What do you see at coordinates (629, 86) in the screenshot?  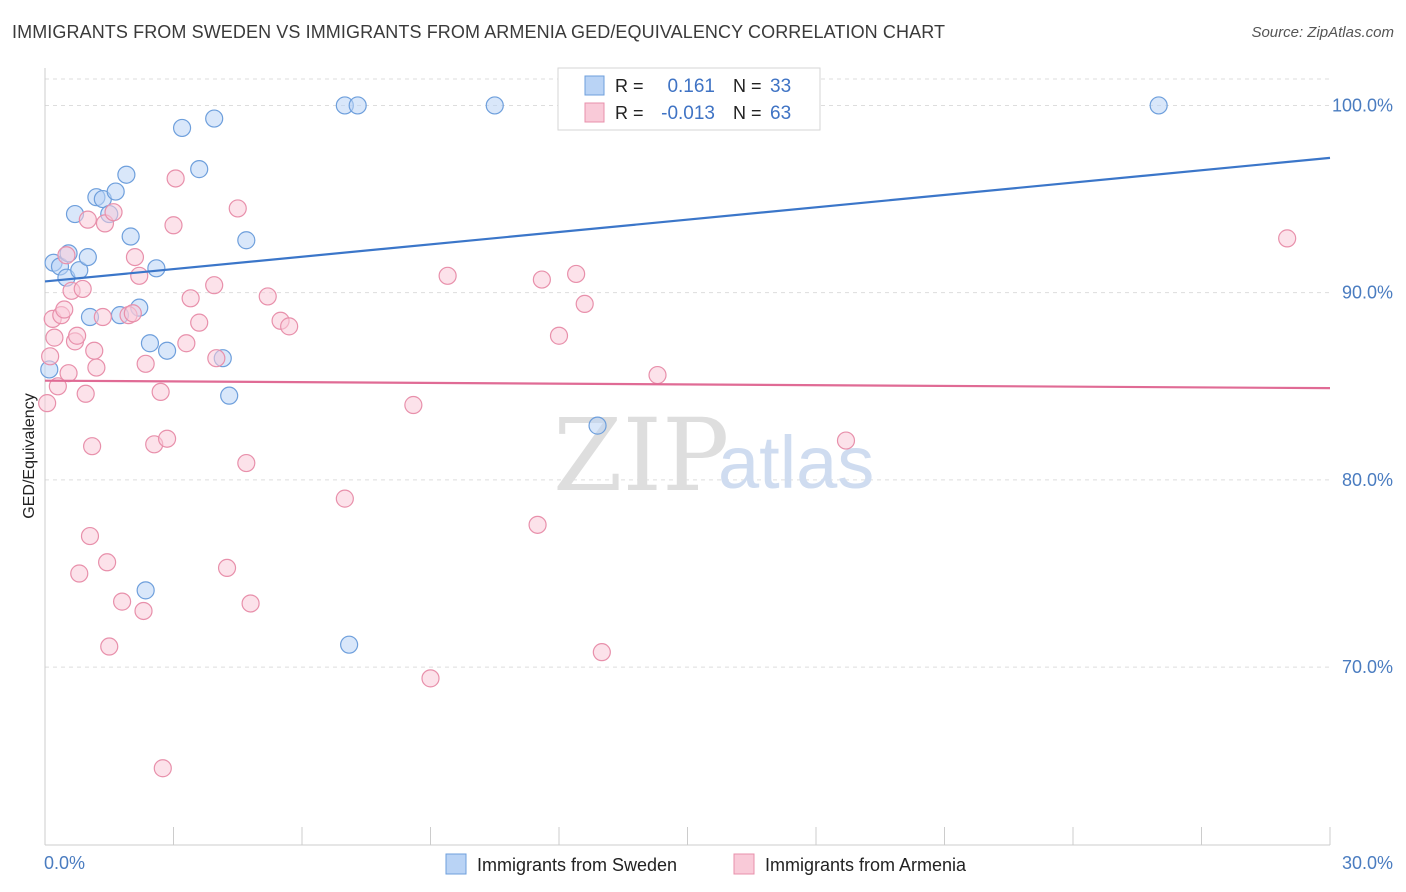 I see `legend-r-label-1: R =` at bounding box center [629, 86].